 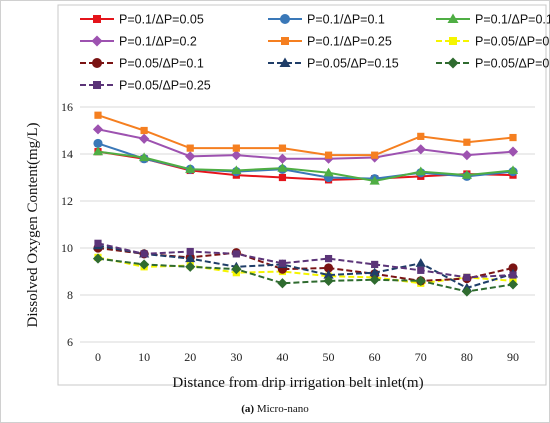 I want to click on legend-item: P=0.1/ΔP=0.15, so click(x=493, y=20).